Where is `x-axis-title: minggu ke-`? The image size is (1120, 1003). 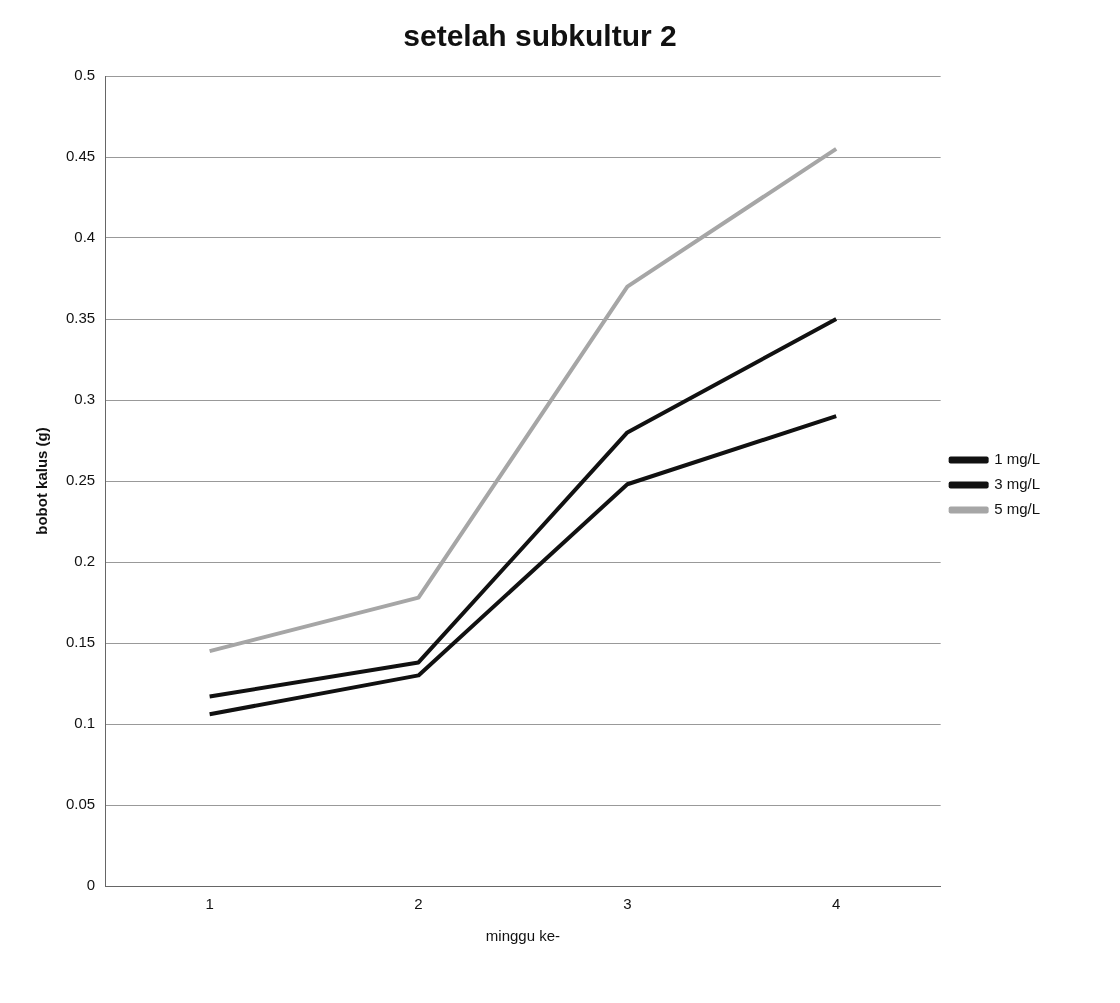 x-axis-title: minggu ke- is located at coordinates (523, 936).